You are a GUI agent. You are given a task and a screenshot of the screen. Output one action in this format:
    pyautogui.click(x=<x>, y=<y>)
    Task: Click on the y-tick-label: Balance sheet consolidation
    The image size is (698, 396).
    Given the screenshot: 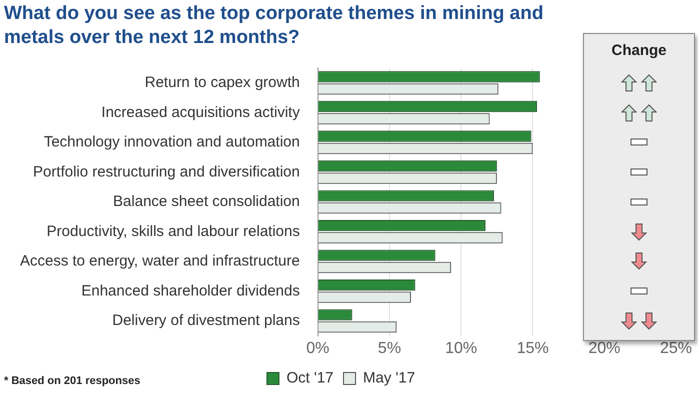 What is the action you would take?
    pyautogui.click(x=206, y=201)
    